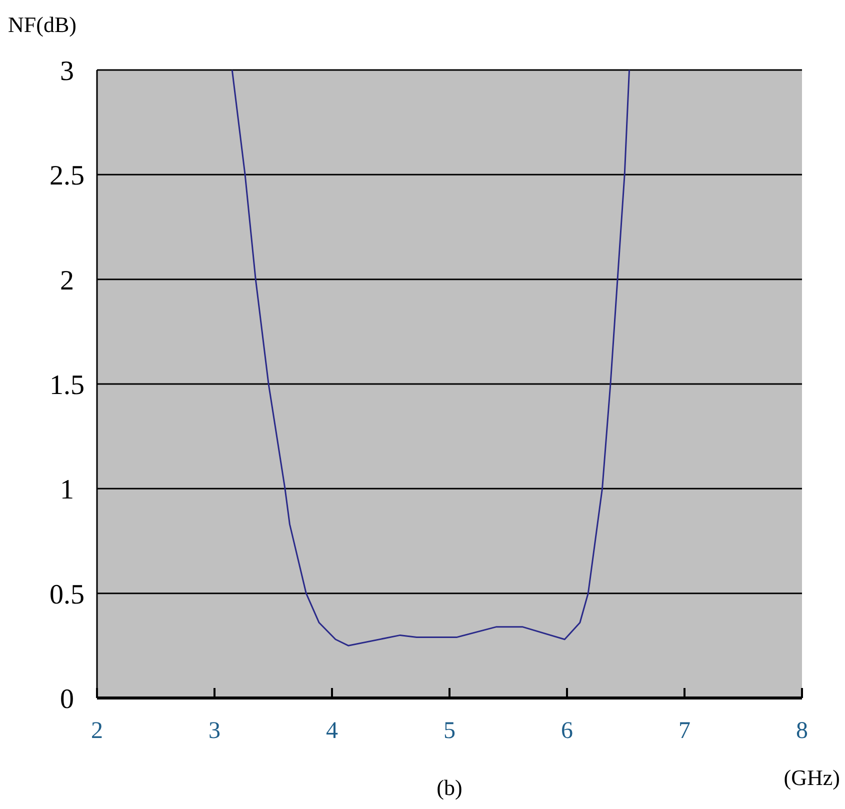 The width and height of the screenshot is (845, 809). Describe the element at coordinates (812, 777) in the screenshot. I see `x-axis-title: (GHz)` at that location.